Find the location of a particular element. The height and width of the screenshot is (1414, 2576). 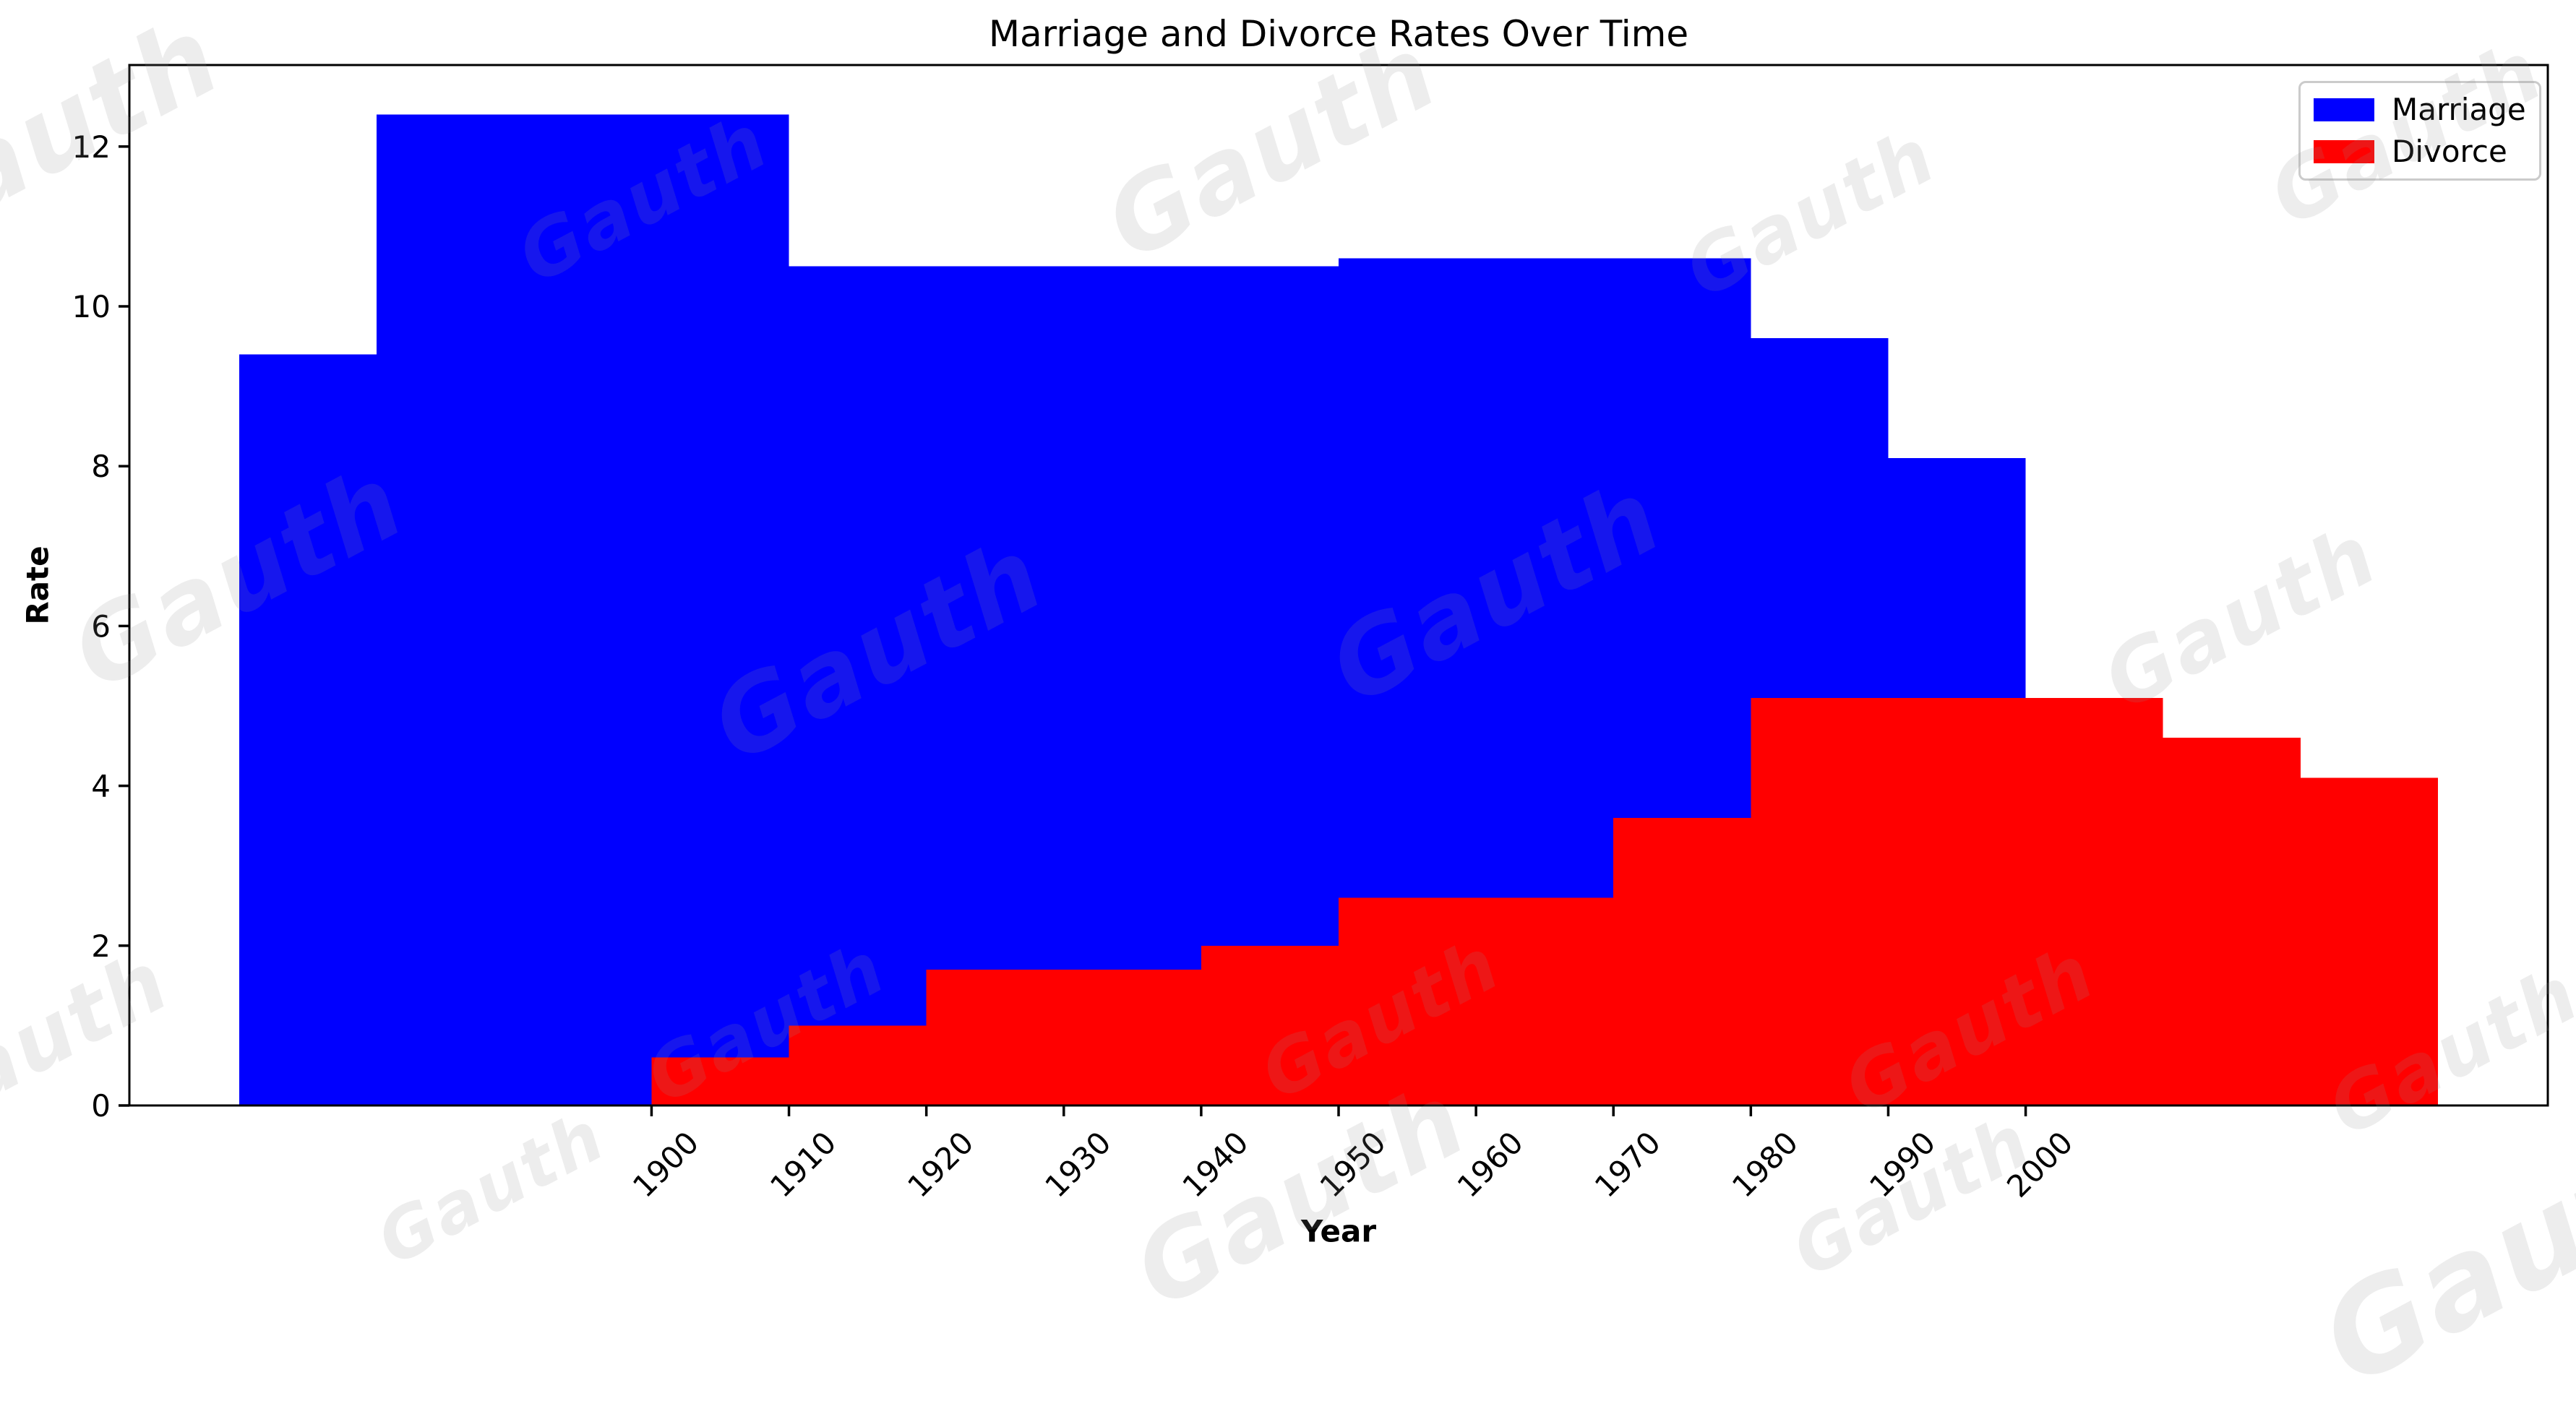

x-tick-label: 1950 is located at coordinates (1353, 1164).